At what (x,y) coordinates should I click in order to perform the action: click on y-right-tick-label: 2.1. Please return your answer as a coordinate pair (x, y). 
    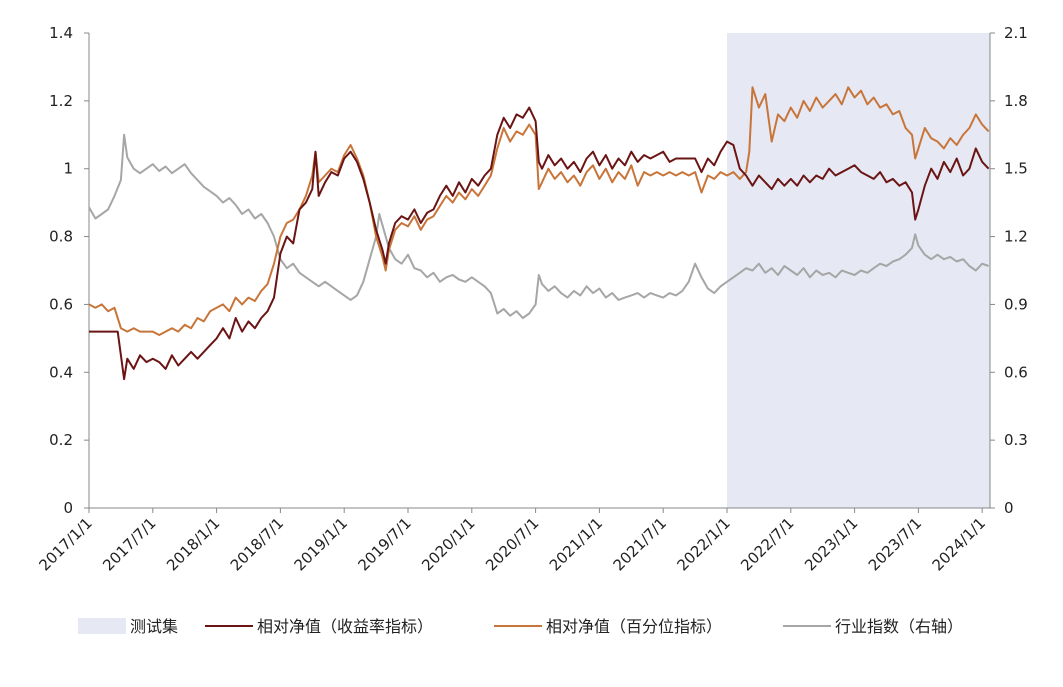
    Looking at the image, I should click on (1016, 33).